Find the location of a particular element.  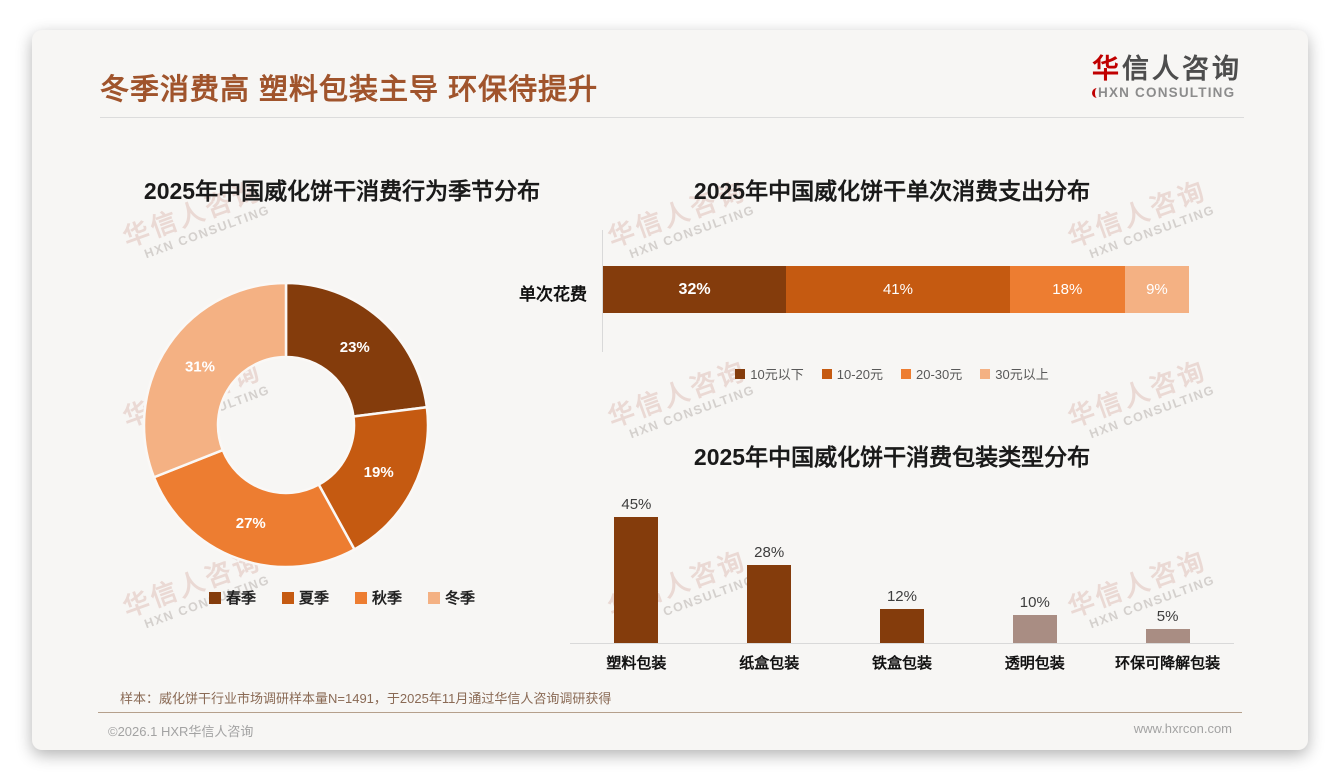

stacked-segment-30元以上: 9% is located at coordinates (1156, 289).